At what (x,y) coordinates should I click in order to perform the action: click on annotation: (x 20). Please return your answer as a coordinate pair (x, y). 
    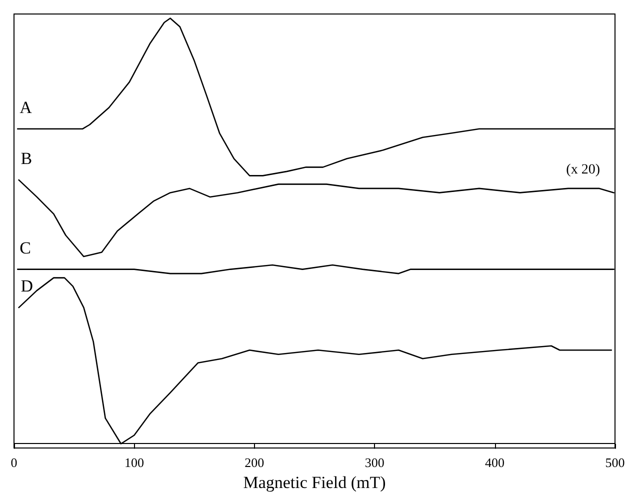
    Looking at the image, I should click on (583, 170).